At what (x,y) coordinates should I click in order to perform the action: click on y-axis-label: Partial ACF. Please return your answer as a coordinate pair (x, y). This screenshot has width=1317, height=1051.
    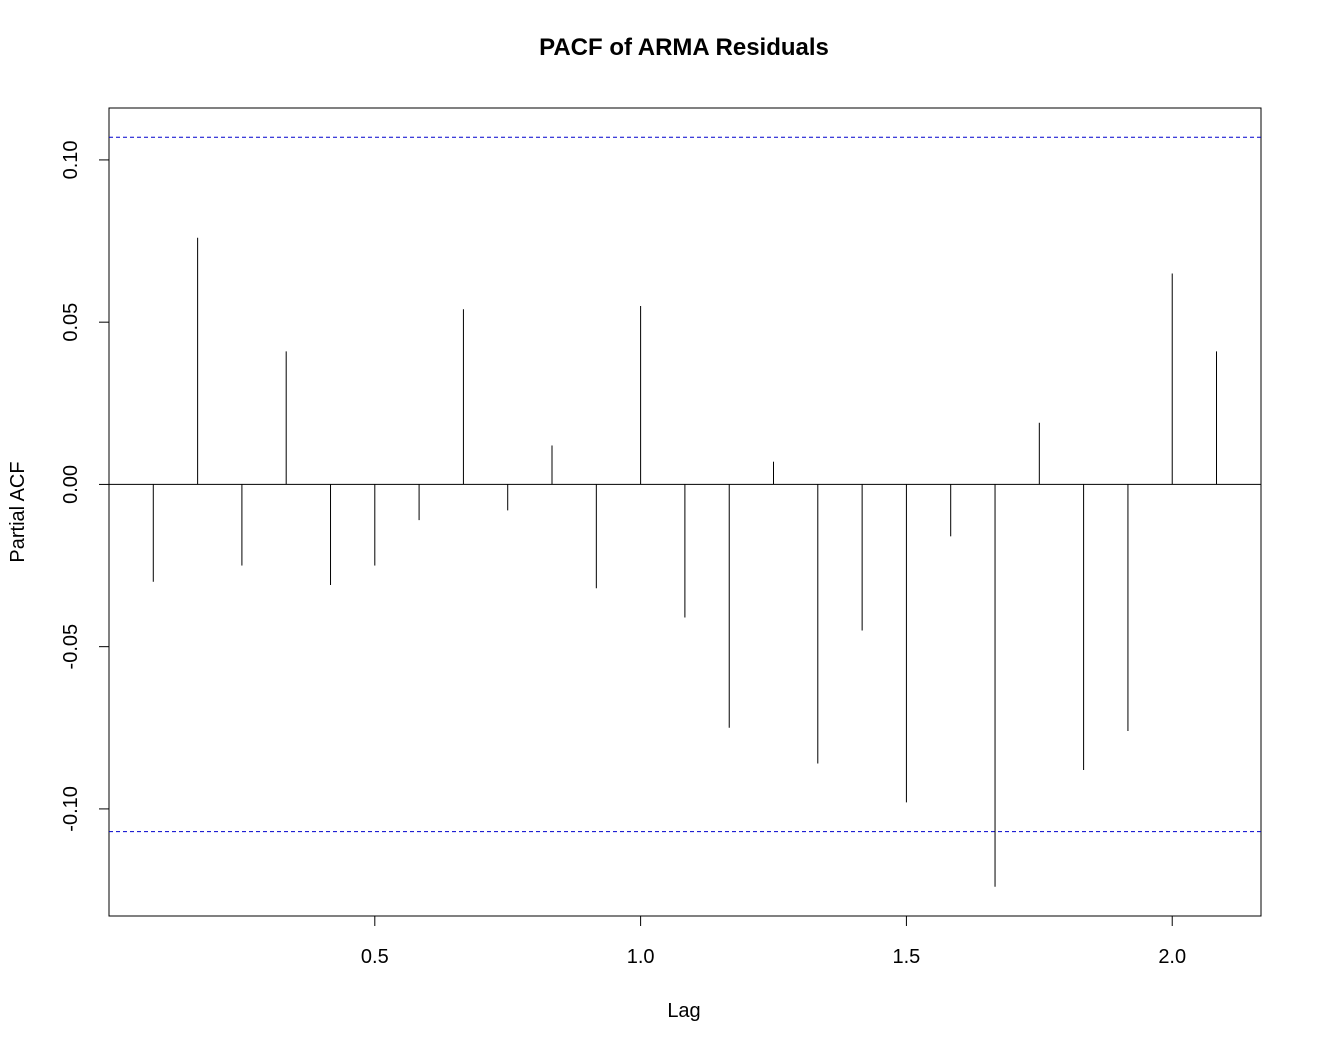
    Looking at the image, I should click on (18, 511).